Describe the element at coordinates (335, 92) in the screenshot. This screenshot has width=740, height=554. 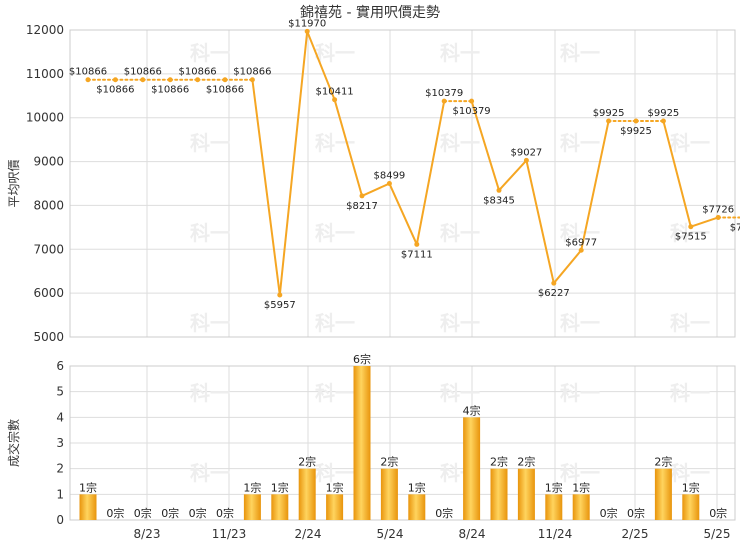
I see `price-data-label: $10411` at that location.